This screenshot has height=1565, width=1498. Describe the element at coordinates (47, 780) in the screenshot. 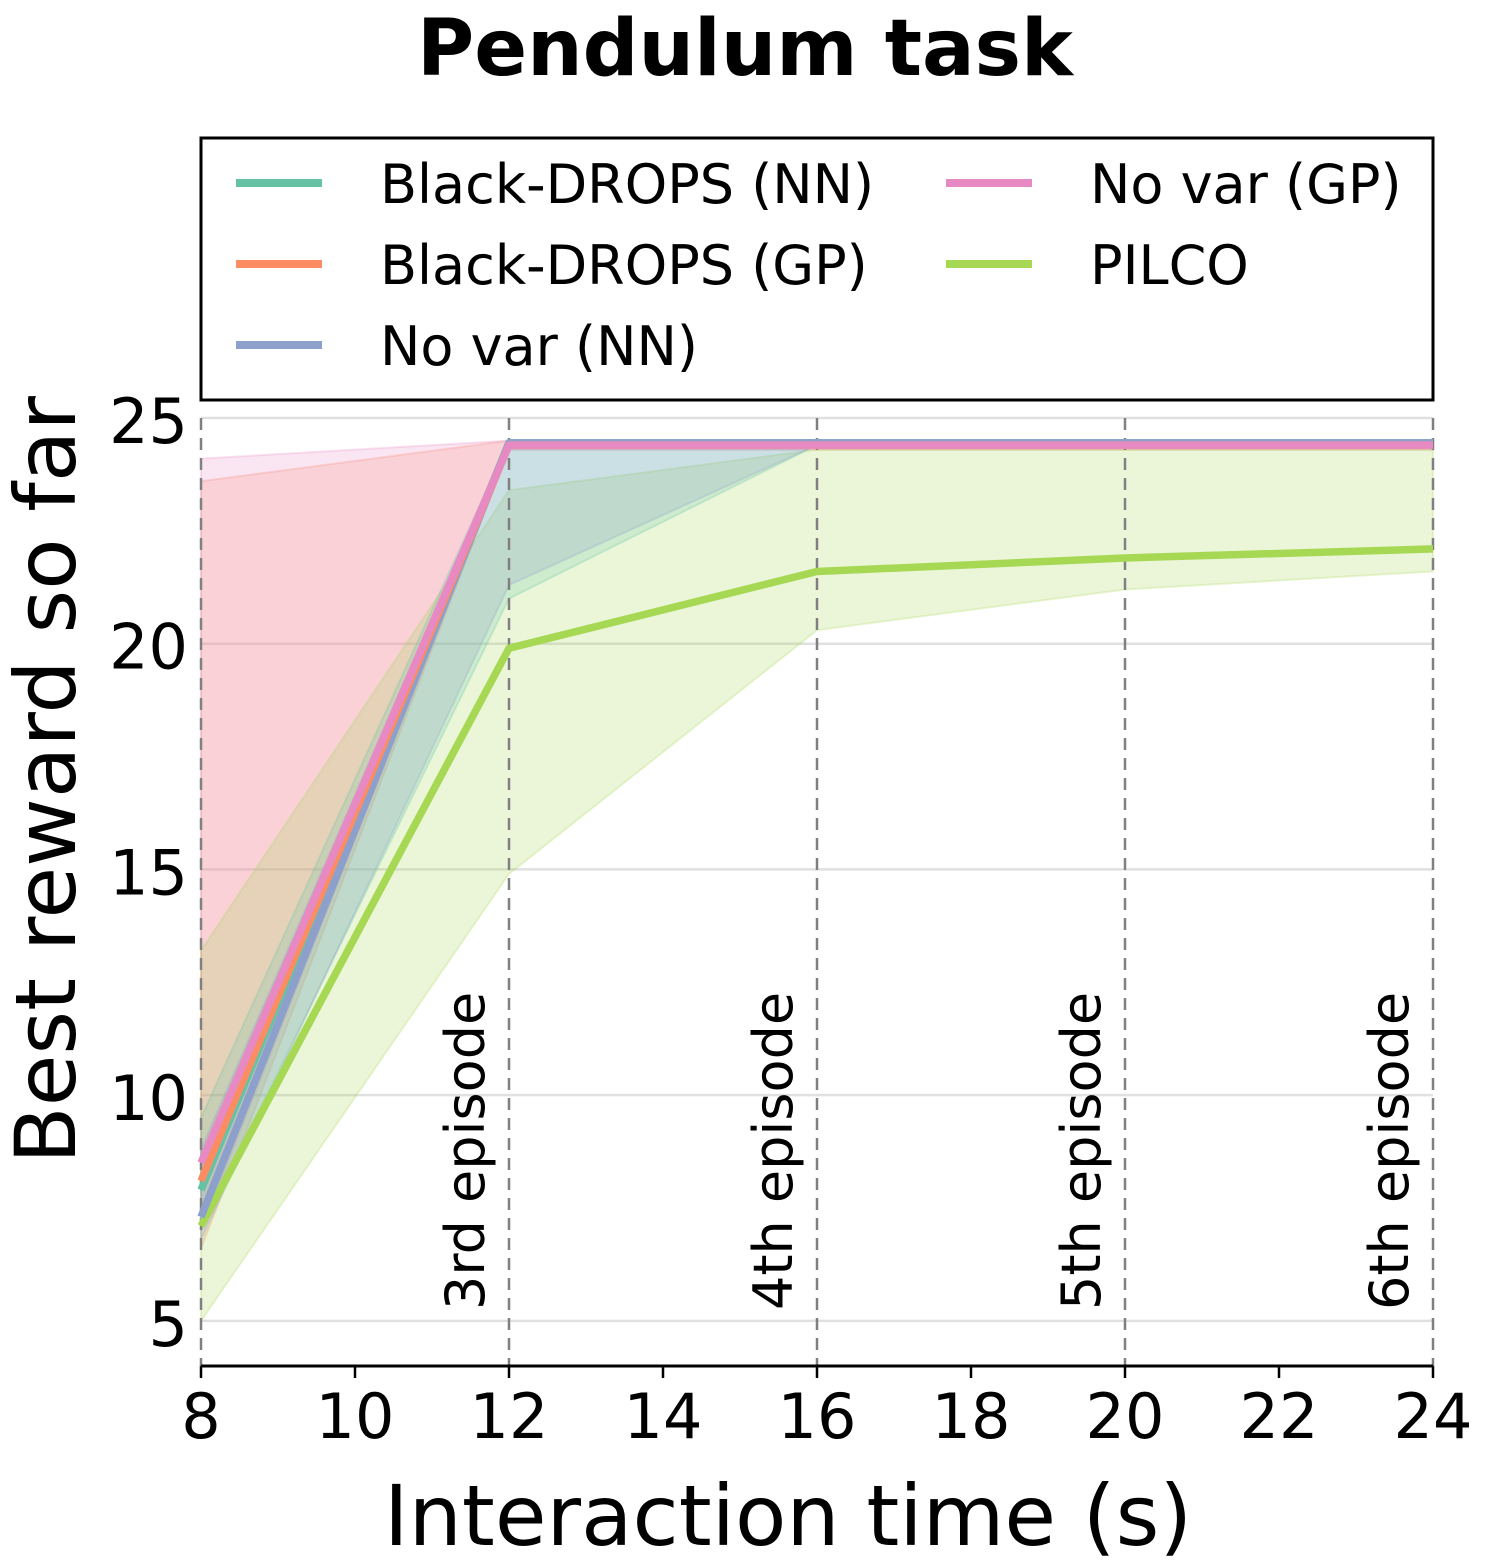

I see `y-axis-label: Best reward so far` at that location.